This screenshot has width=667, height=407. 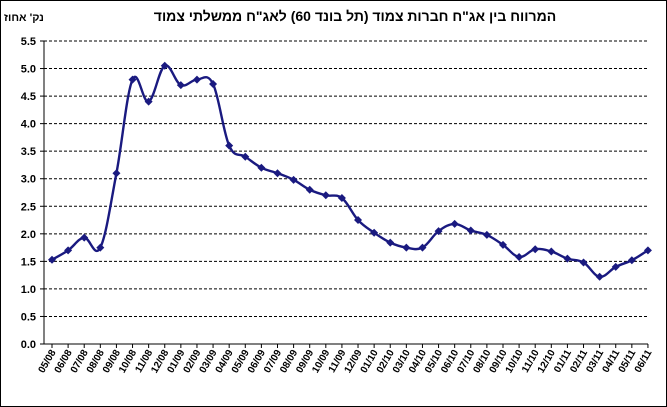 I want to click on y-tick-label: 4.0, so click(x=28, y=125).